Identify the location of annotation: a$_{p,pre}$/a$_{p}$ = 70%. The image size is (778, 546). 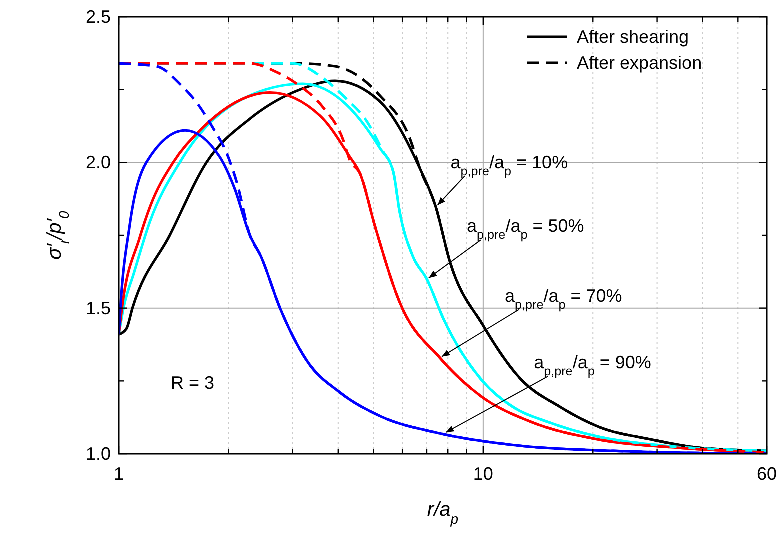
(563, 299).